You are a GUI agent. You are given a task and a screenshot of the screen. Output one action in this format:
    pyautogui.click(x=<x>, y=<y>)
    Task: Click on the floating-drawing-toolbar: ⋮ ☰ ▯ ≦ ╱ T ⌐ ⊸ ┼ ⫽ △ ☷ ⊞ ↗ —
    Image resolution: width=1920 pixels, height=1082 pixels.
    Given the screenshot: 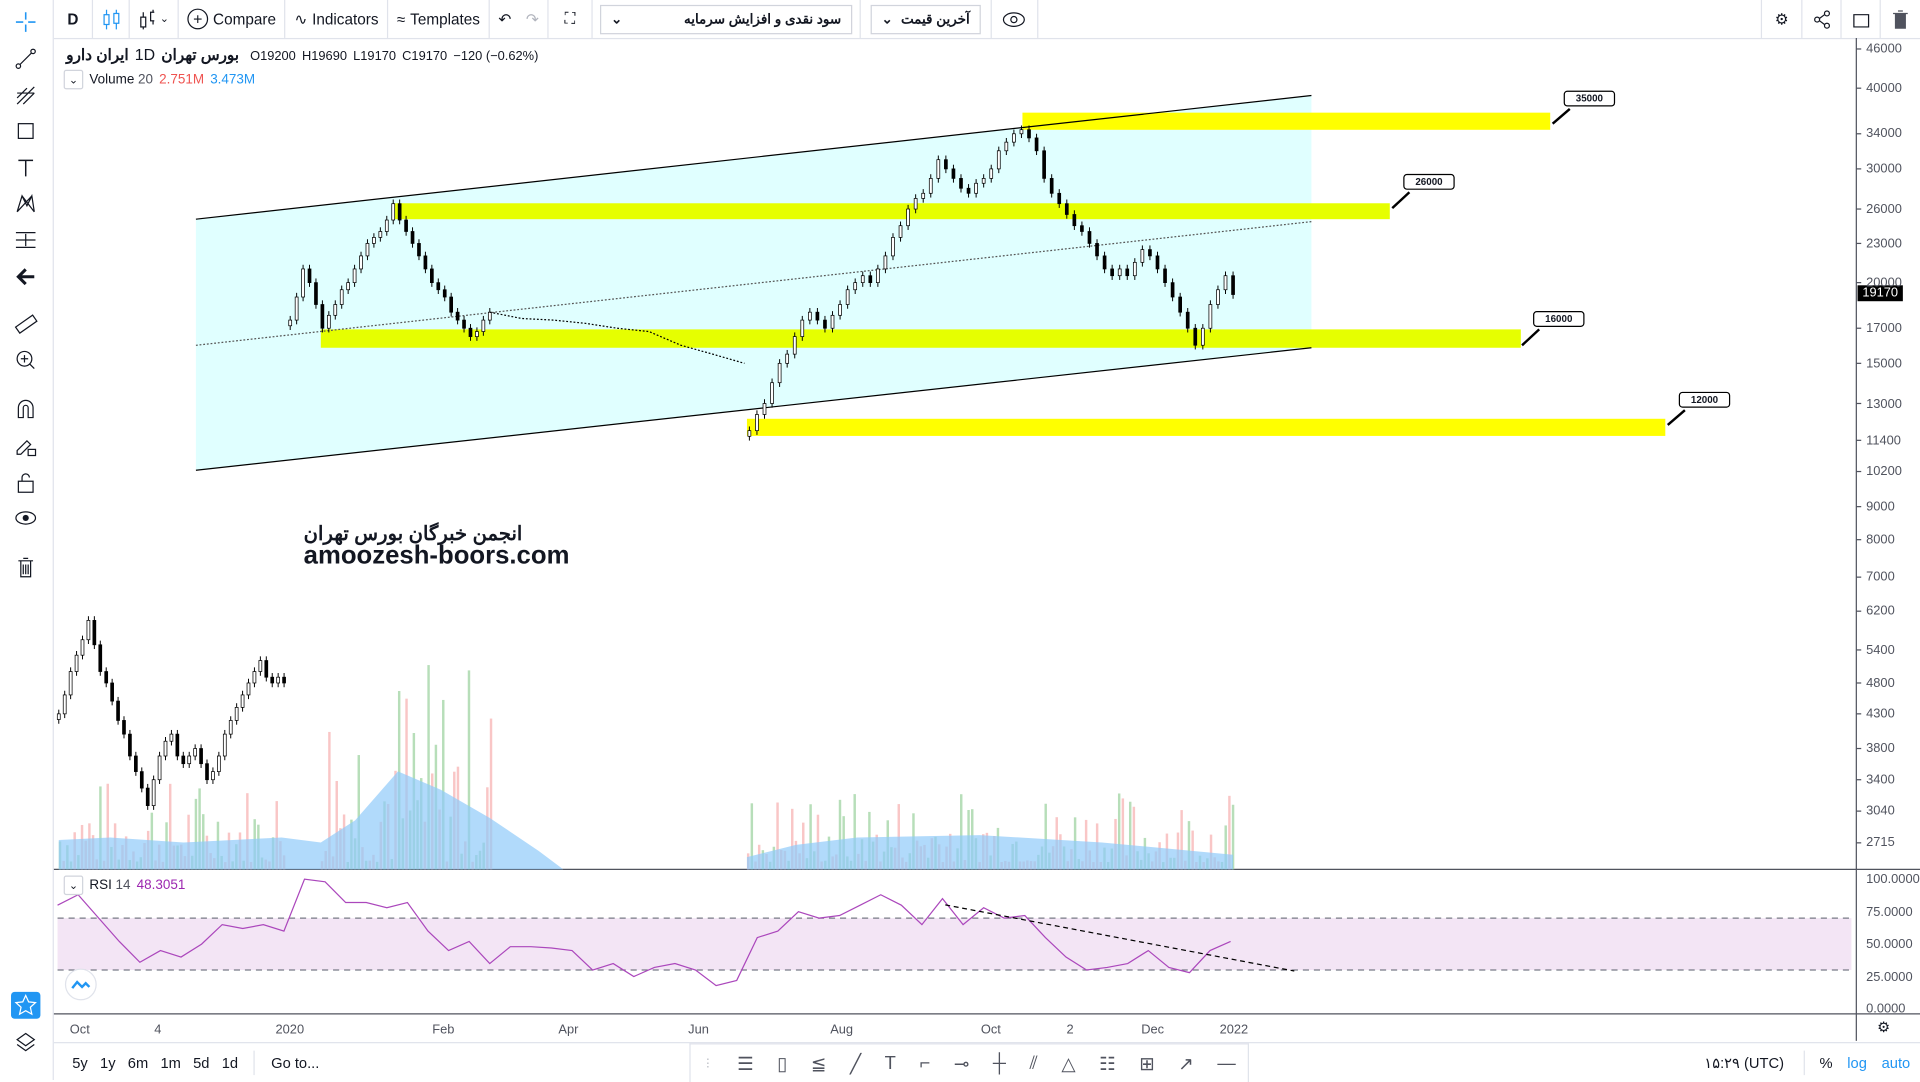 What is the action you would take?
    pyautogui.click(x=969, y=1062)
    